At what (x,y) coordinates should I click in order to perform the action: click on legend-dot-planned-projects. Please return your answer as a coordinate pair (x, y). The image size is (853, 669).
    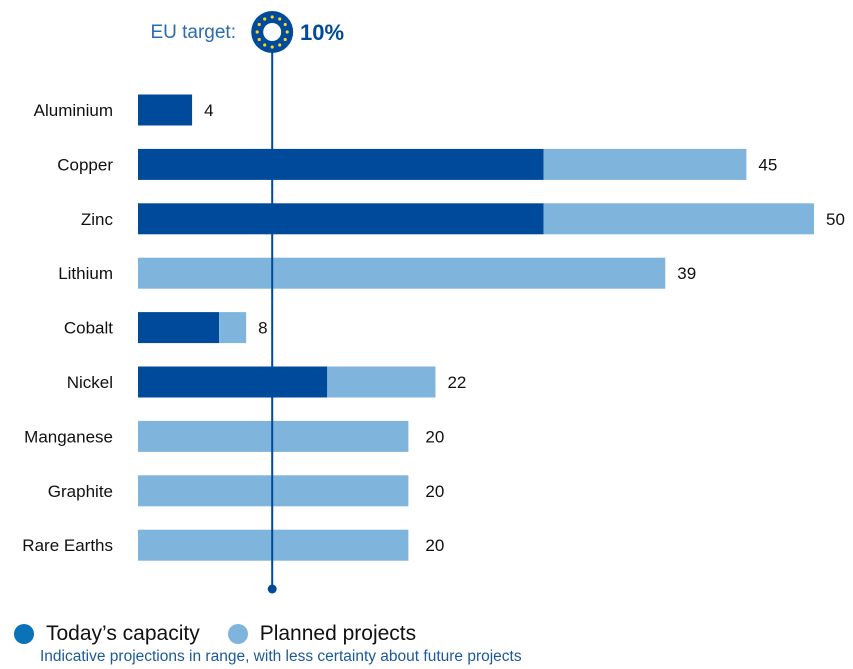
    Looking at the image, I should click on (237, 634).